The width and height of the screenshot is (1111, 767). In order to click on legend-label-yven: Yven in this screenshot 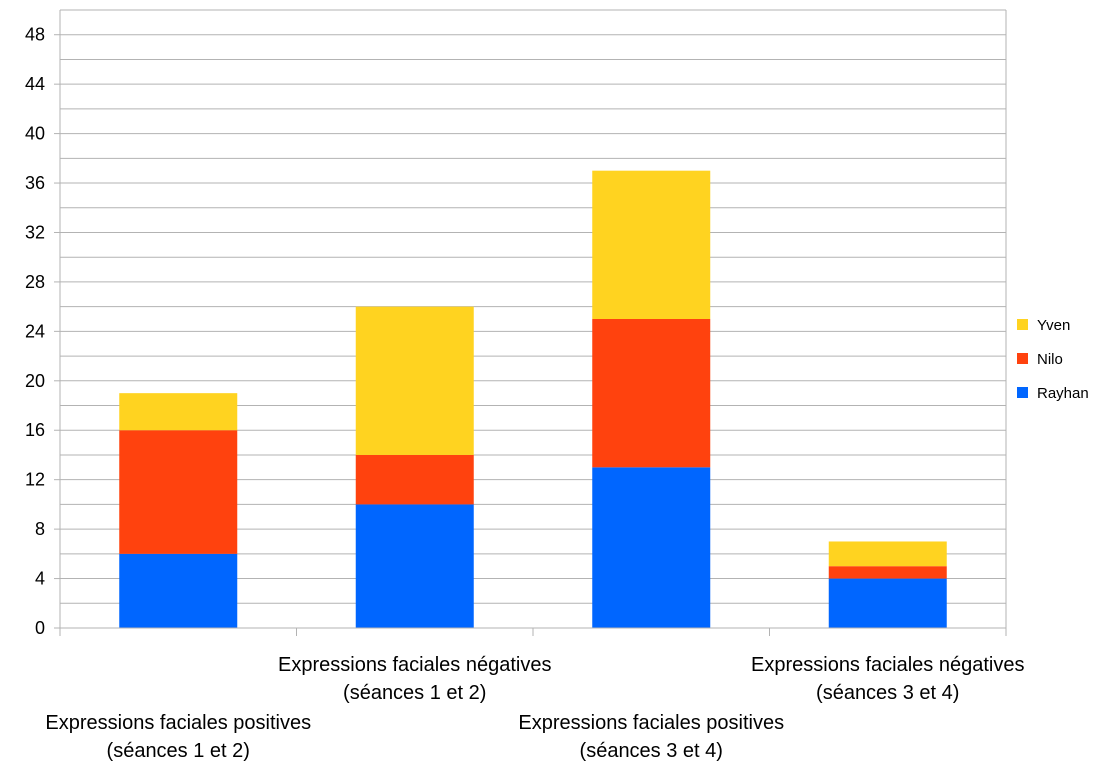, I will do `click(1053, 325)`.